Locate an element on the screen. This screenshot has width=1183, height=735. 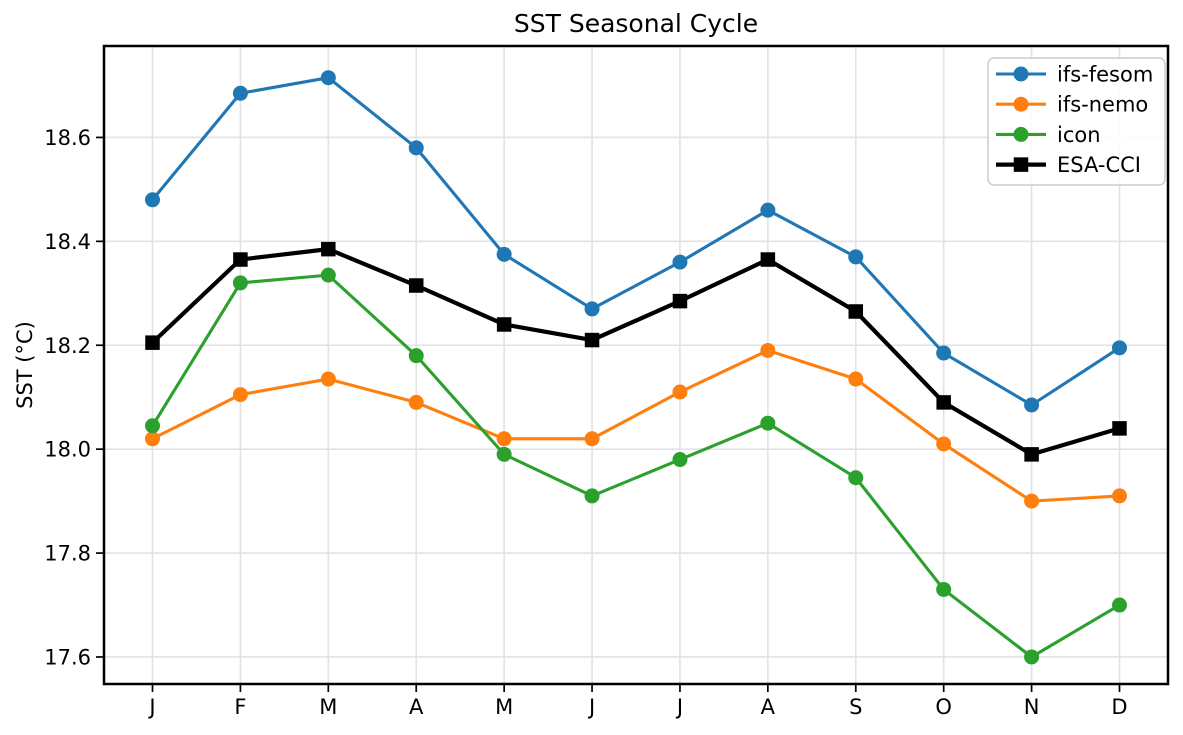
x-tick-label: O is located at coordinates (943, 707).